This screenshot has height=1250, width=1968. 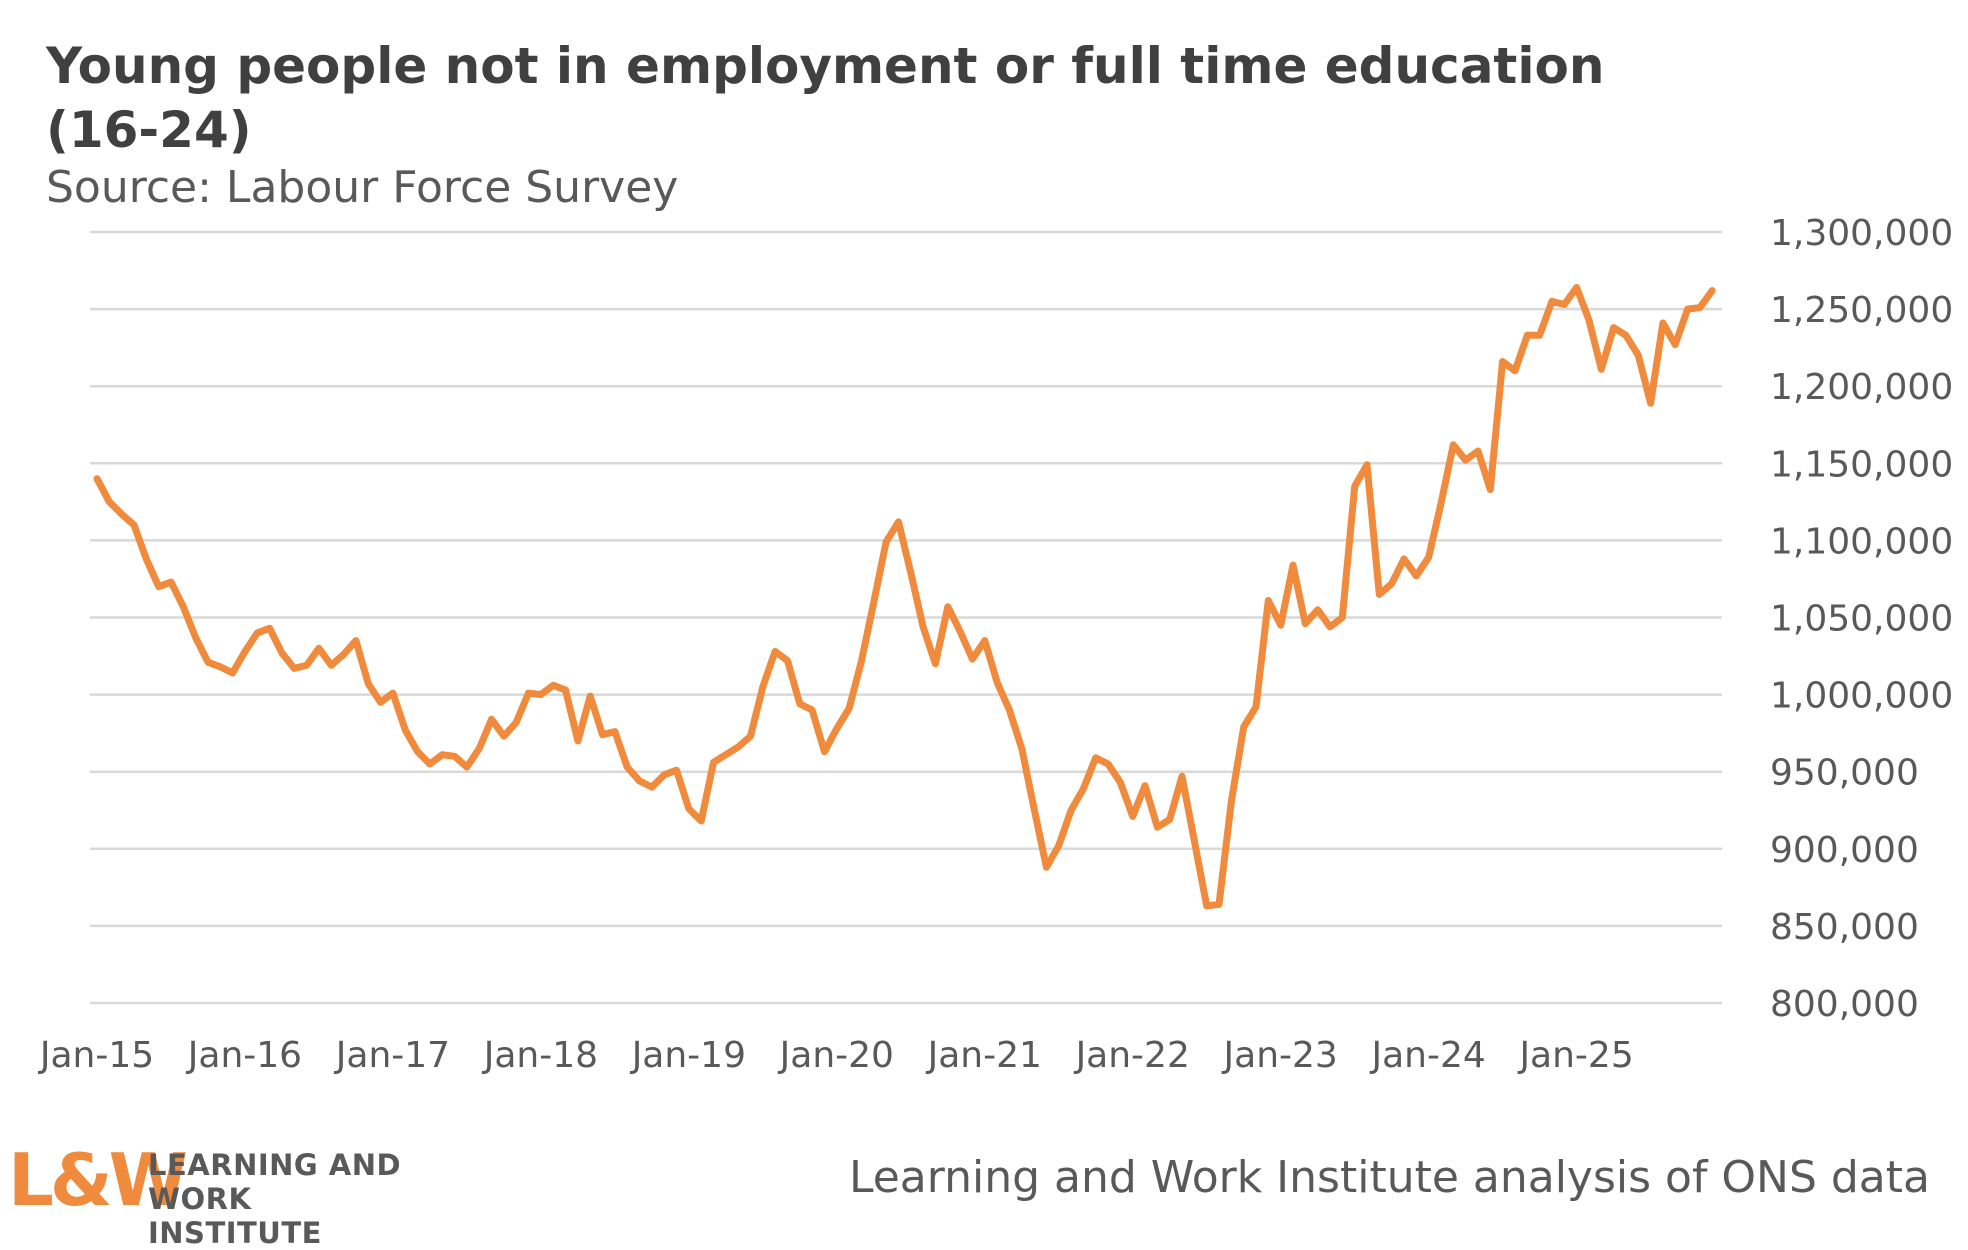 What do you see at coordinates (1861, 233) in the screenshot?
I see `y-tick-label: 1,300,000` at bounding box center [1861, 233].